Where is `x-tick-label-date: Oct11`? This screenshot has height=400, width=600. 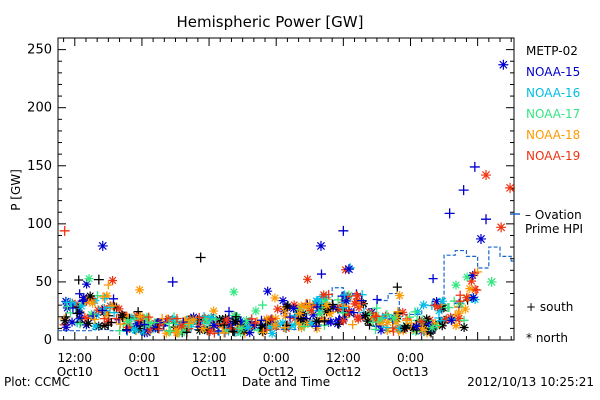
x-tick-label-date: Oct11 is located at coordinates (209, 372).